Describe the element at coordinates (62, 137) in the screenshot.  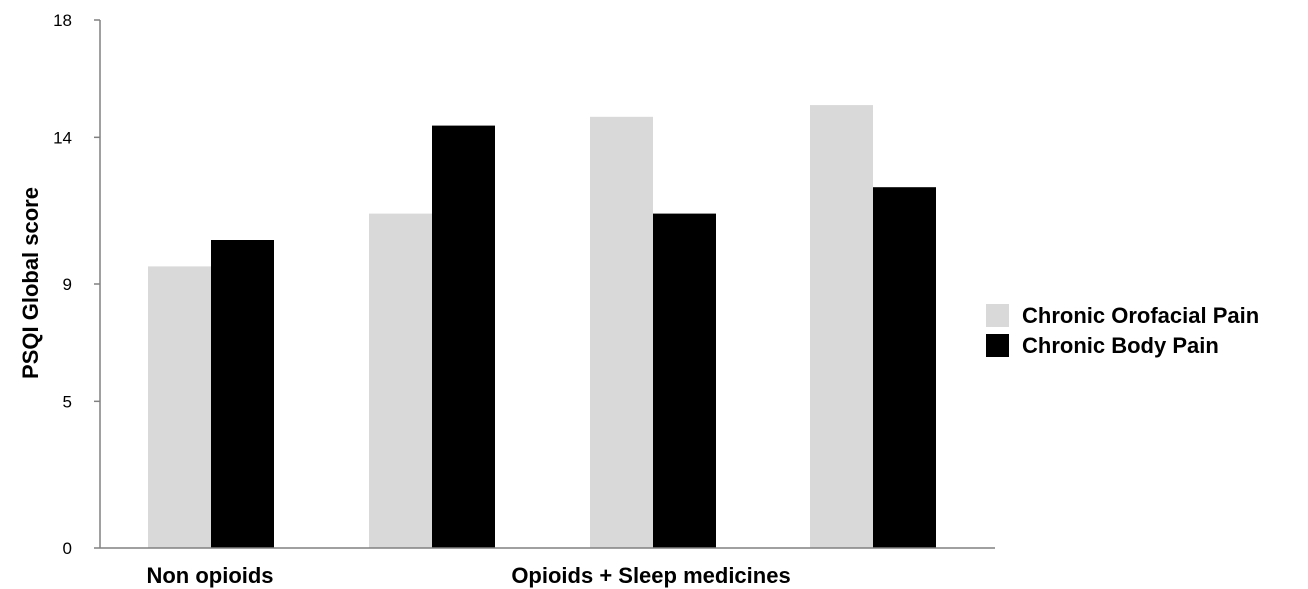
I see `y-tick-label: 14` at that location.